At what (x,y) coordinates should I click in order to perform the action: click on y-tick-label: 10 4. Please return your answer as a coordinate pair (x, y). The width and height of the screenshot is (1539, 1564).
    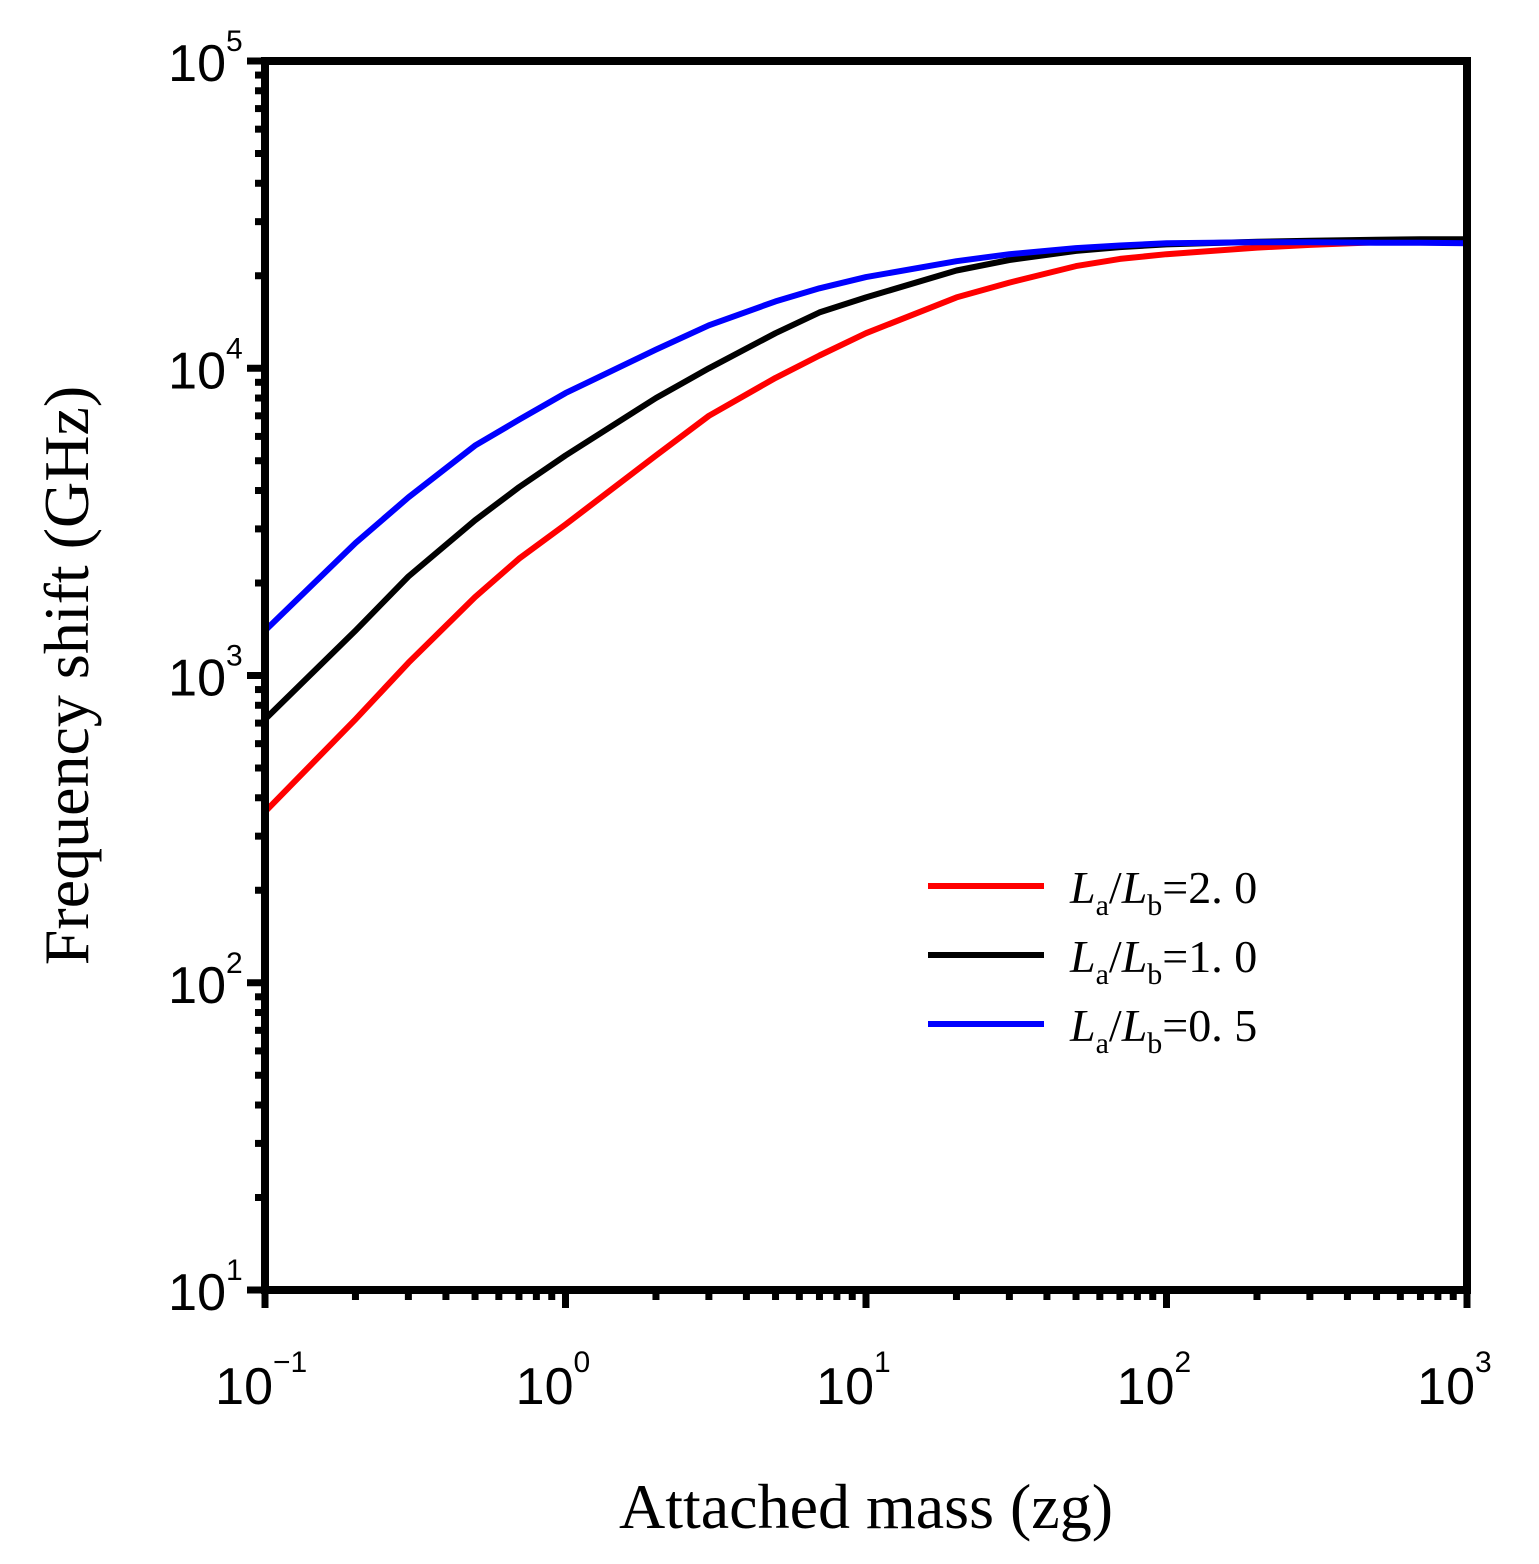
    Looking at the image, I should click on (205, 366).